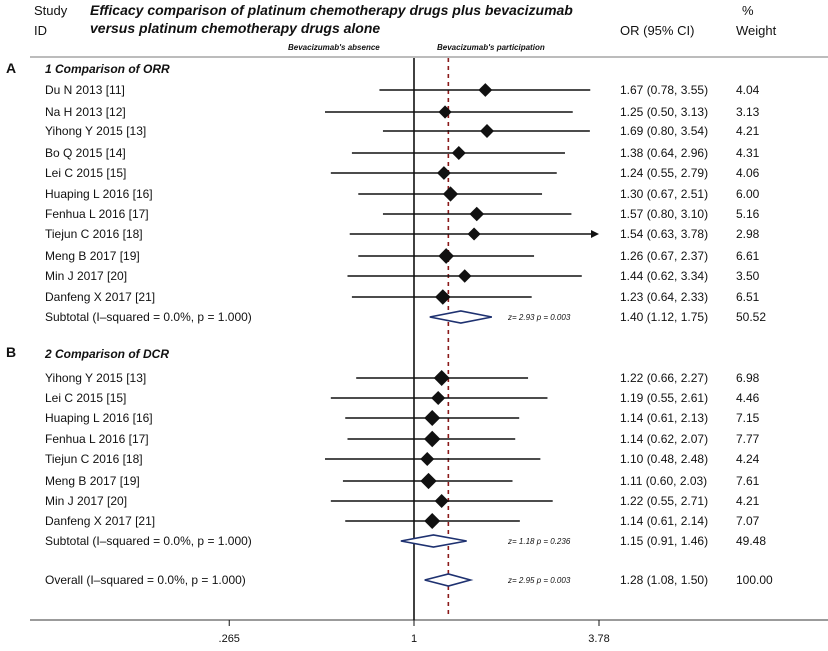 Image resolution: width=828 pixels, height=651 pixels. Describe the element at coordinates (748, 418) in the screenshot. I see `section-b-study-2-weight: 7.15` at that location.